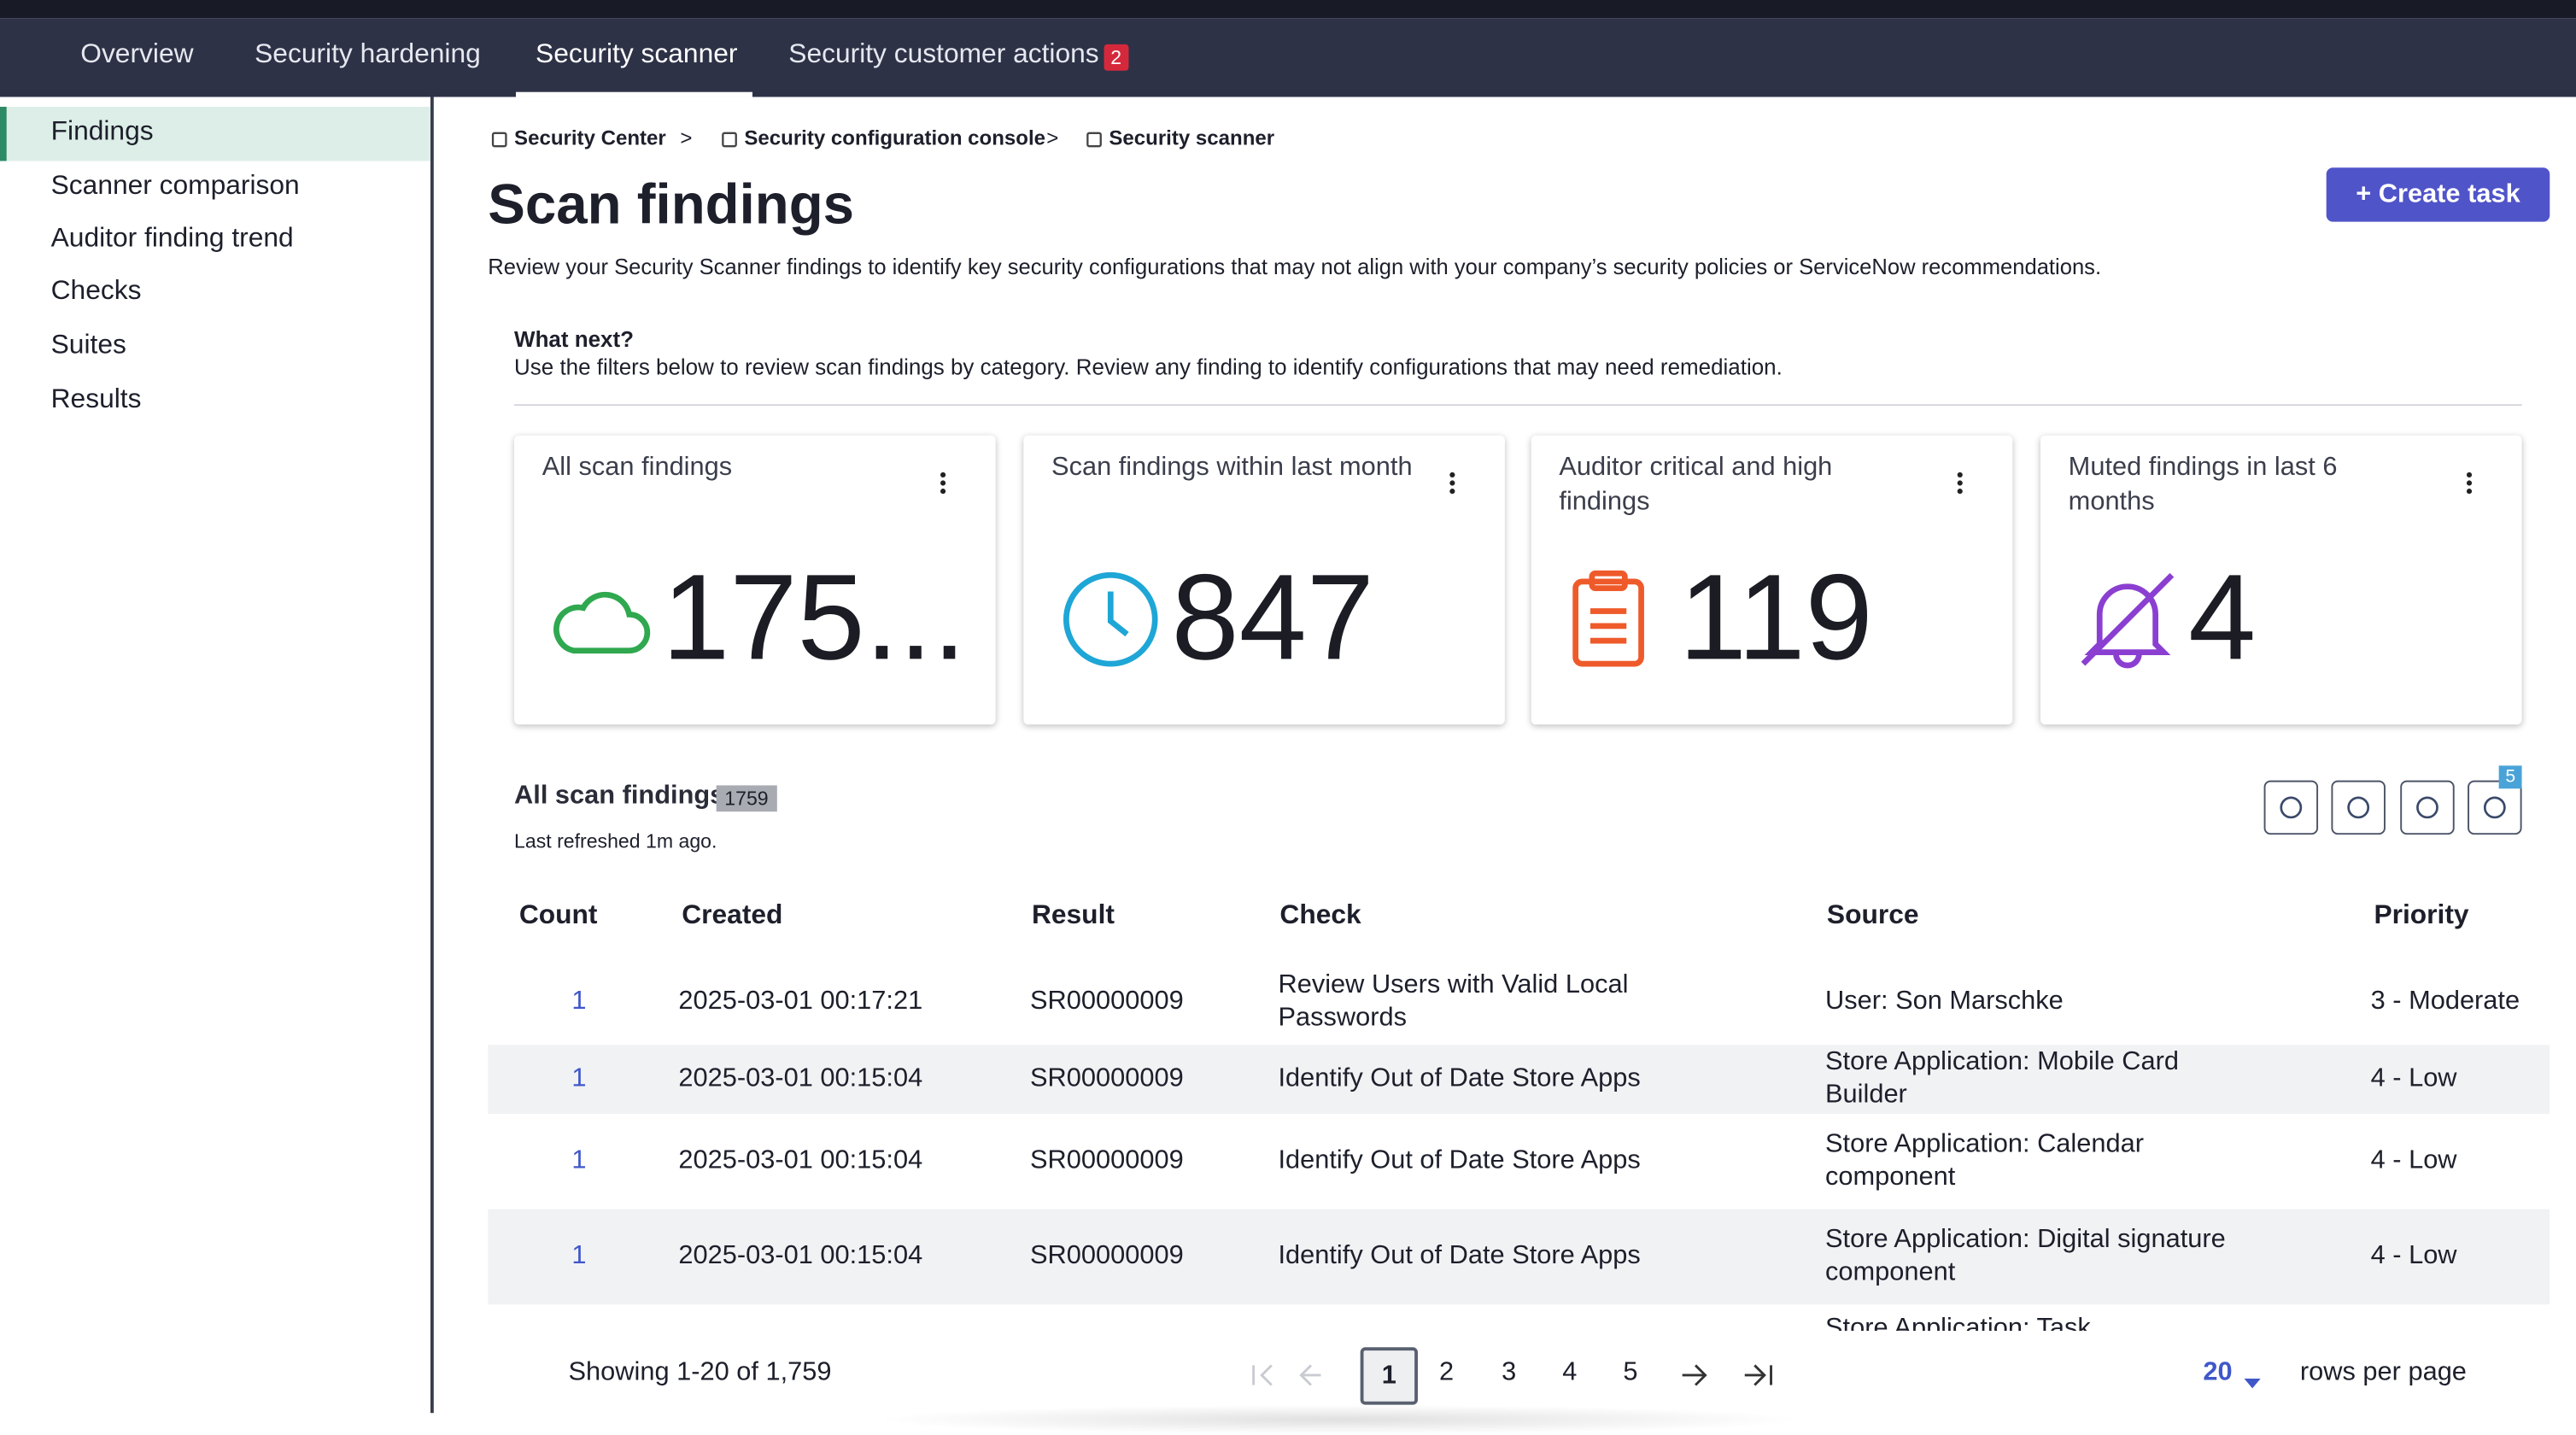 This screenshot has width=2576, height=1435. I want to click on metric-card: Muted findings in last 6 months 4, so click(2281, 580).